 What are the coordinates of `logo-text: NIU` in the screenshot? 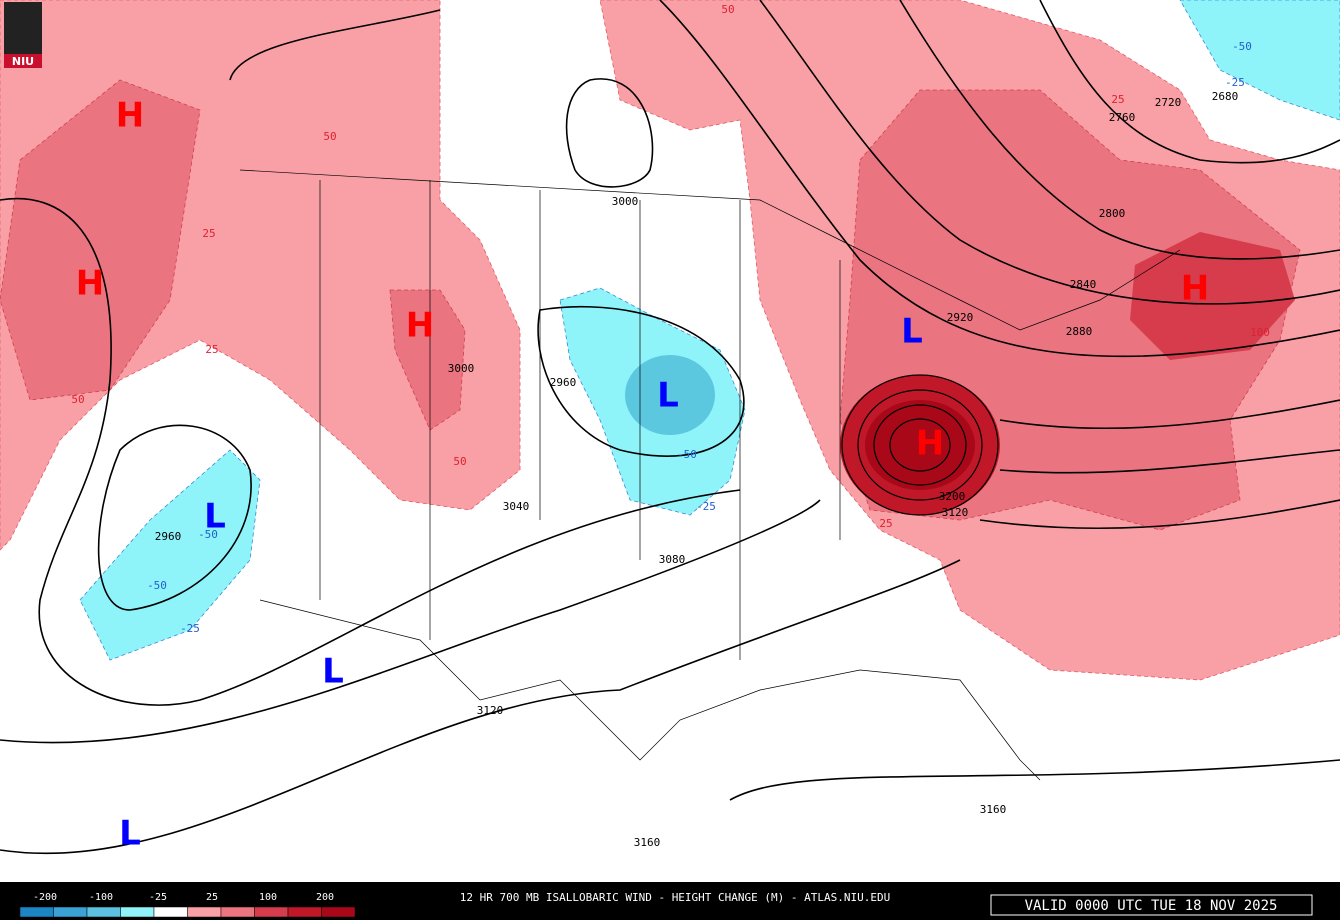 It's located at (23, 61).